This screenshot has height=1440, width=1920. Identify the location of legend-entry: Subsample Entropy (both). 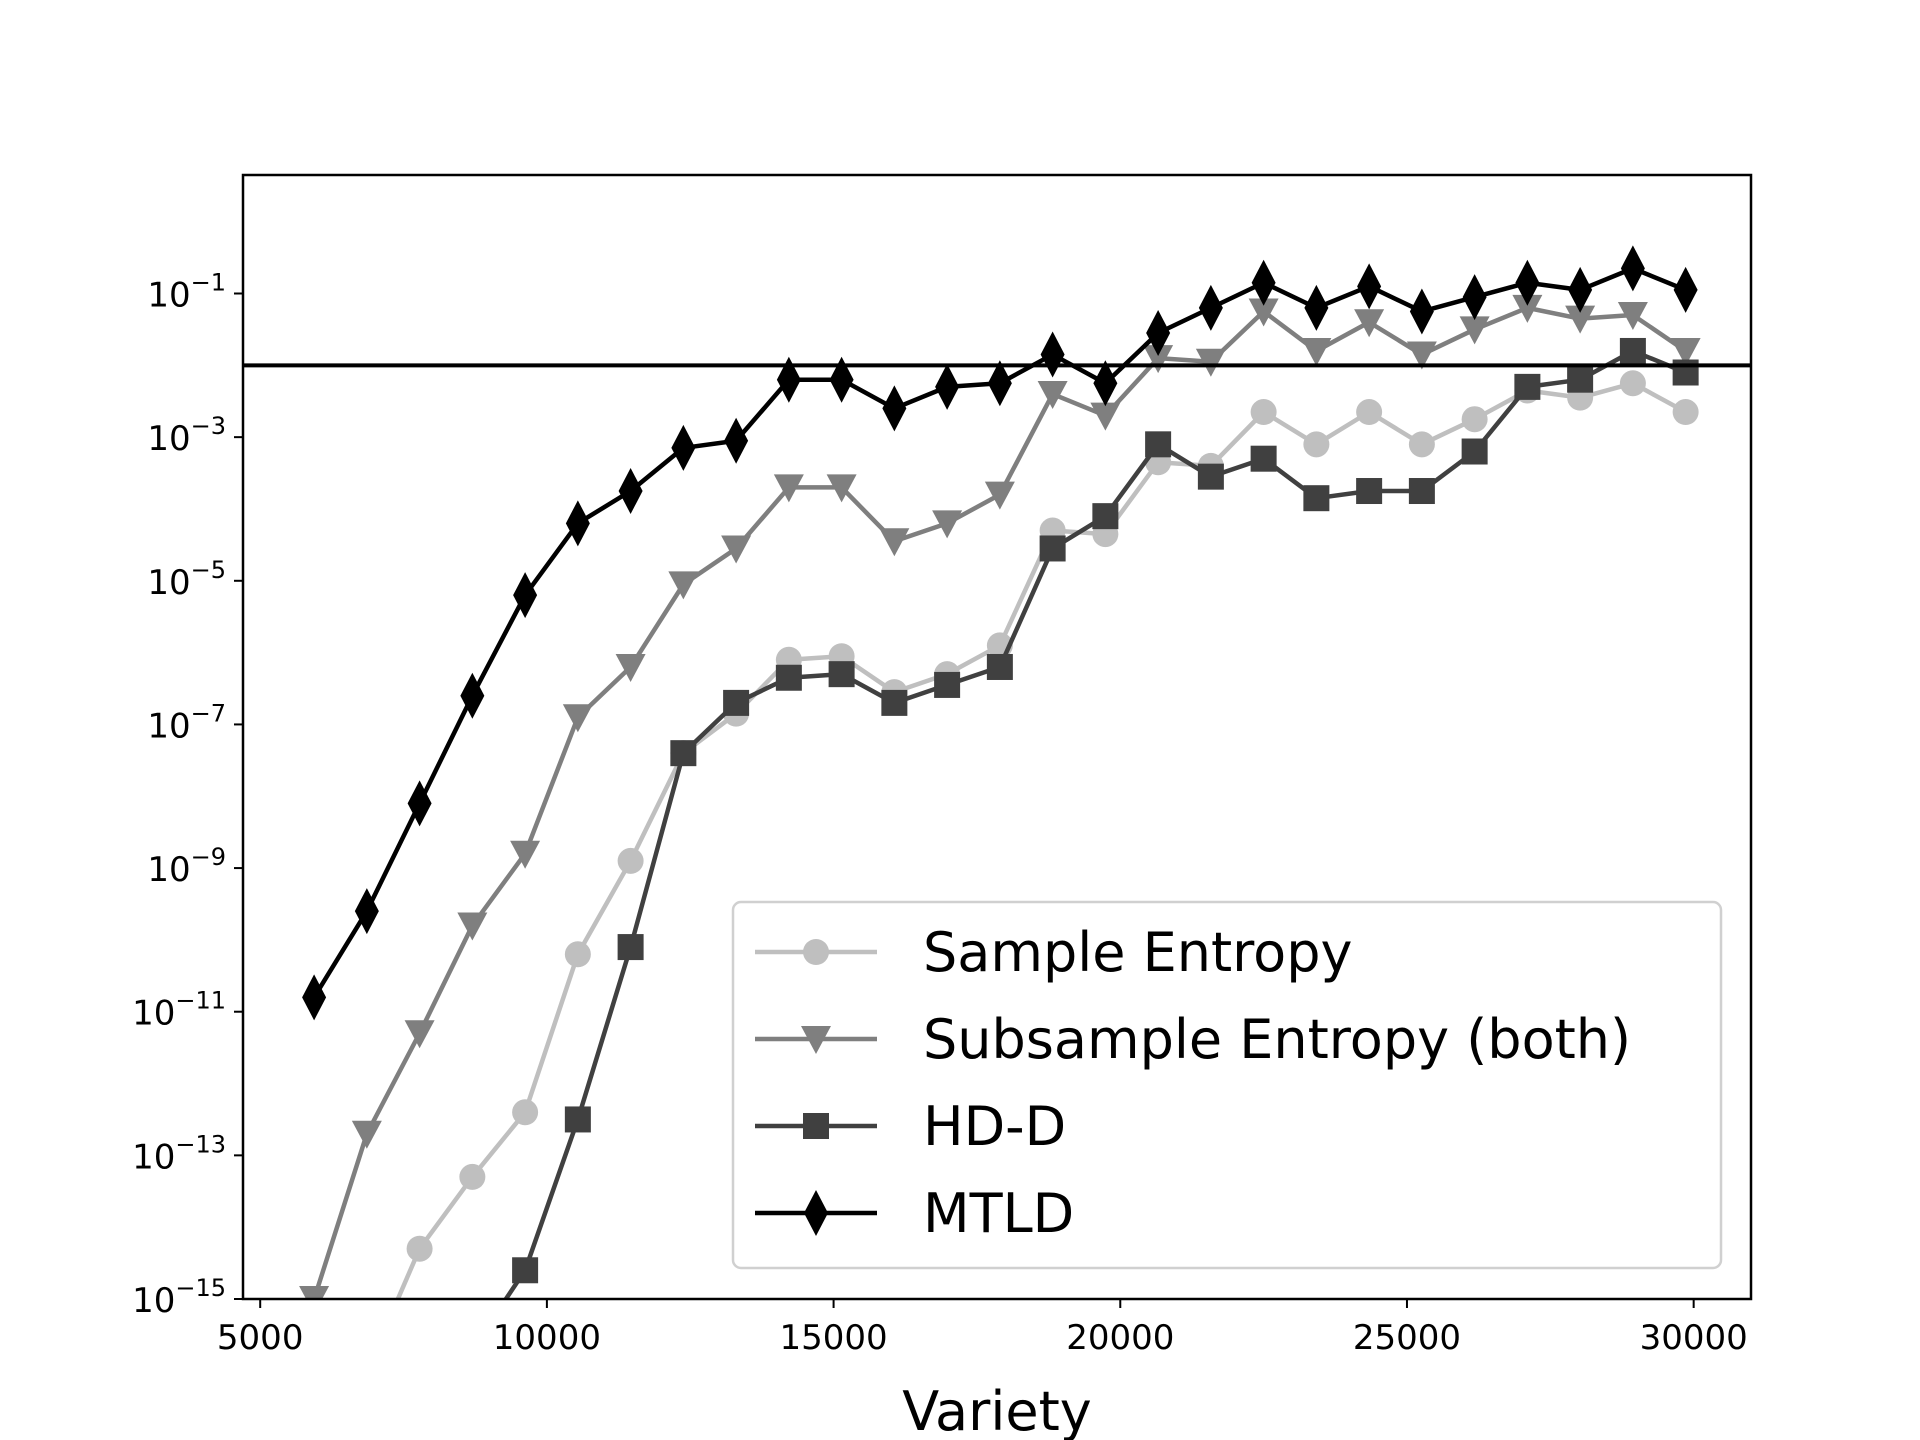
(1193, 1039).